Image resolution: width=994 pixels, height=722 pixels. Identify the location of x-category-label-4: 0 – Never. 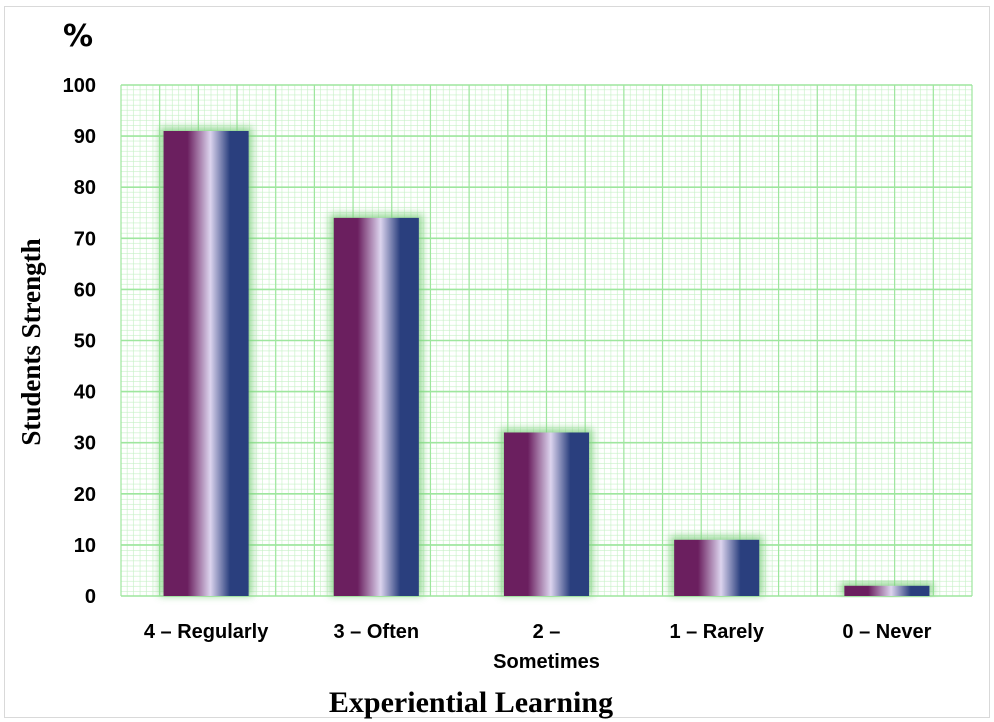
(886, 632).